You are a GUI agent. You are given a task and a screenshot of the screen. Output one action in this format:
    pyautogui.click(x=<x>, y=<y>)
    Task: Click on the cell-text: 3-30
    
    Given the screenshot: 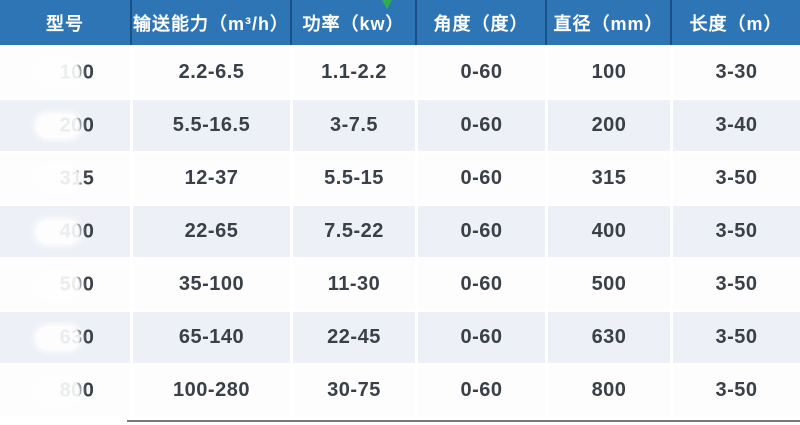 What is the action you would take?
    pyautogui.click(x=736, y=72)
    